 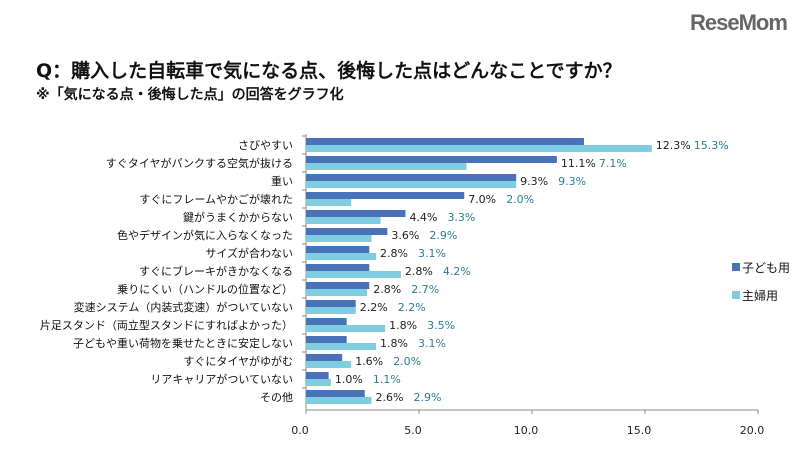 I want to click on x-tick-label: 0.0, so click(x=300, y=430).